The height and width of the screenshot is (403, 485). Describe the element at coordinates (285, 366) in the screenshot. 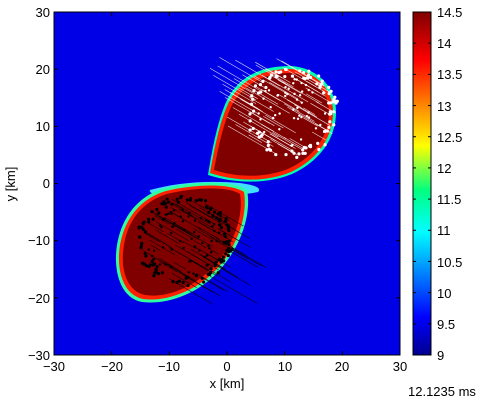

I see `x-tick-label: 10` at that location.